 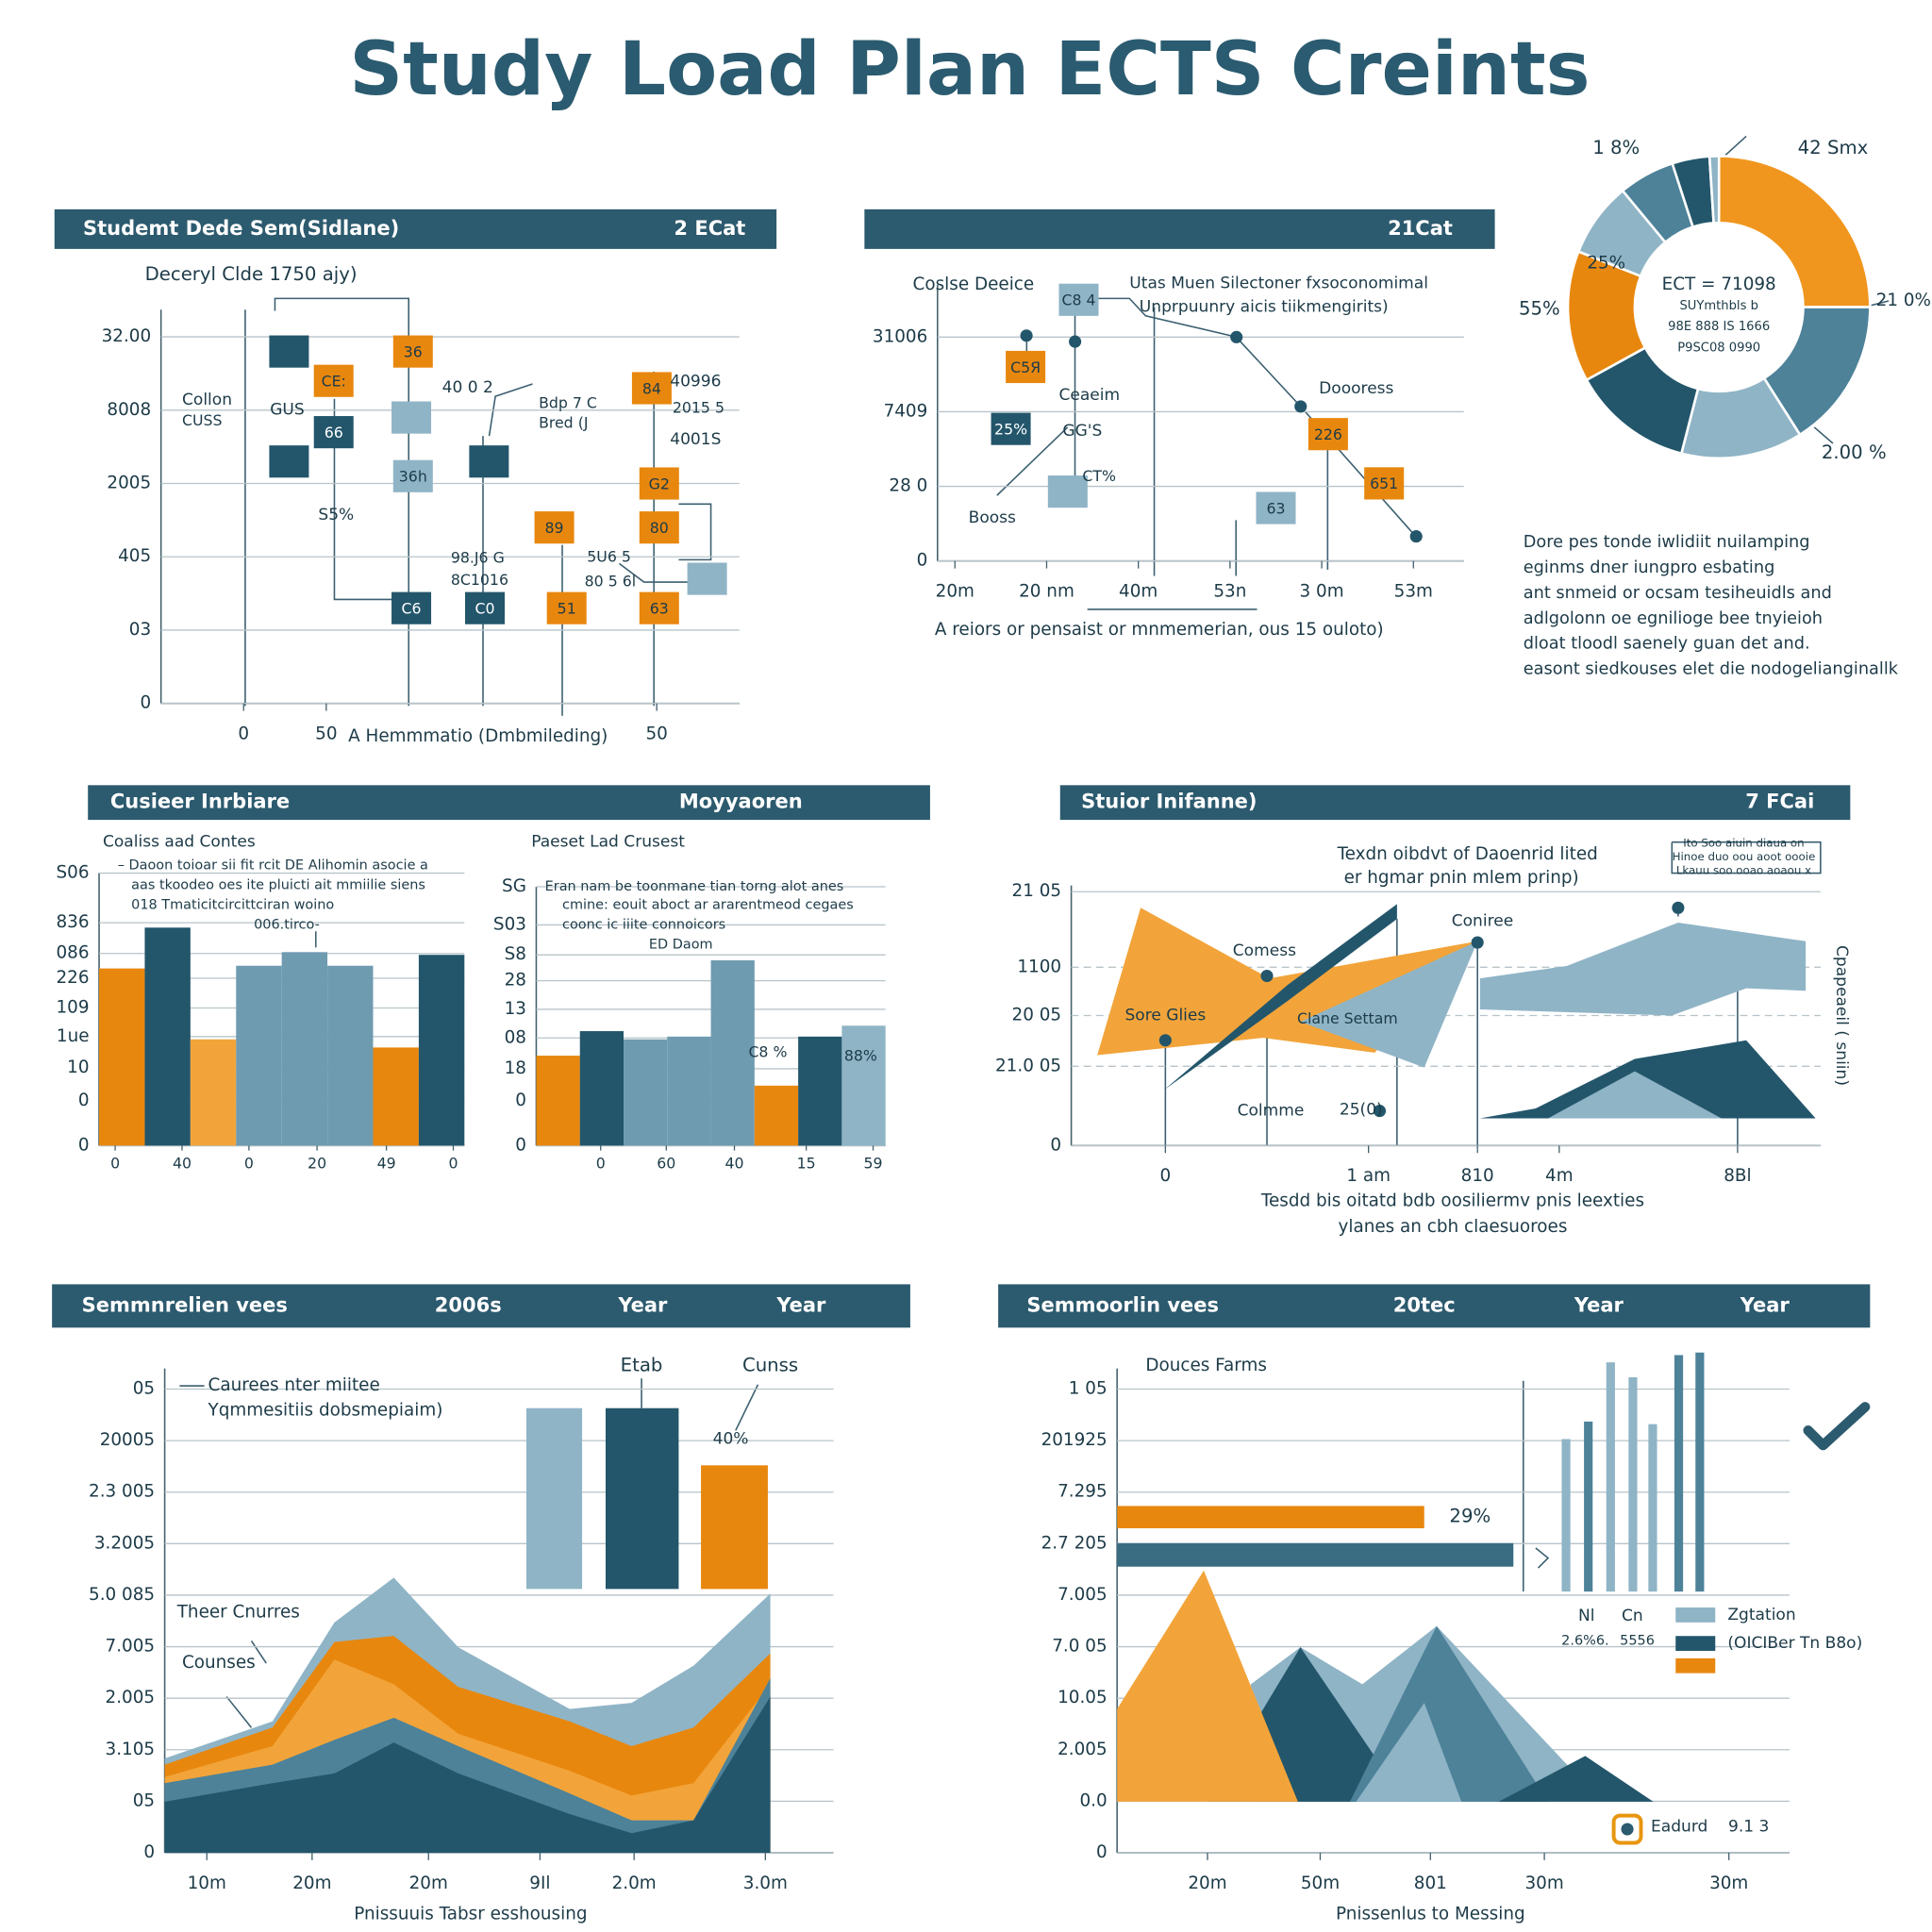 What do you see at coordinates (1743, 844) in the screenshot?
I see `annotation: Ito Soo aiuin diaua on` at bounding box center [1743, 844].